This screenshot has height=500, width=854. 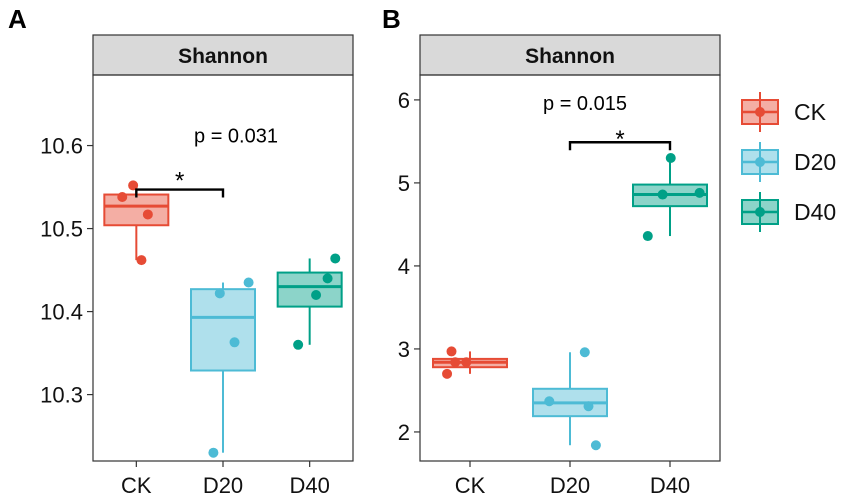 What do you see at coordinates (61, 395) in the screenshot?
I see `y-tick-label: 10.3` at bounding box center [61, 395].